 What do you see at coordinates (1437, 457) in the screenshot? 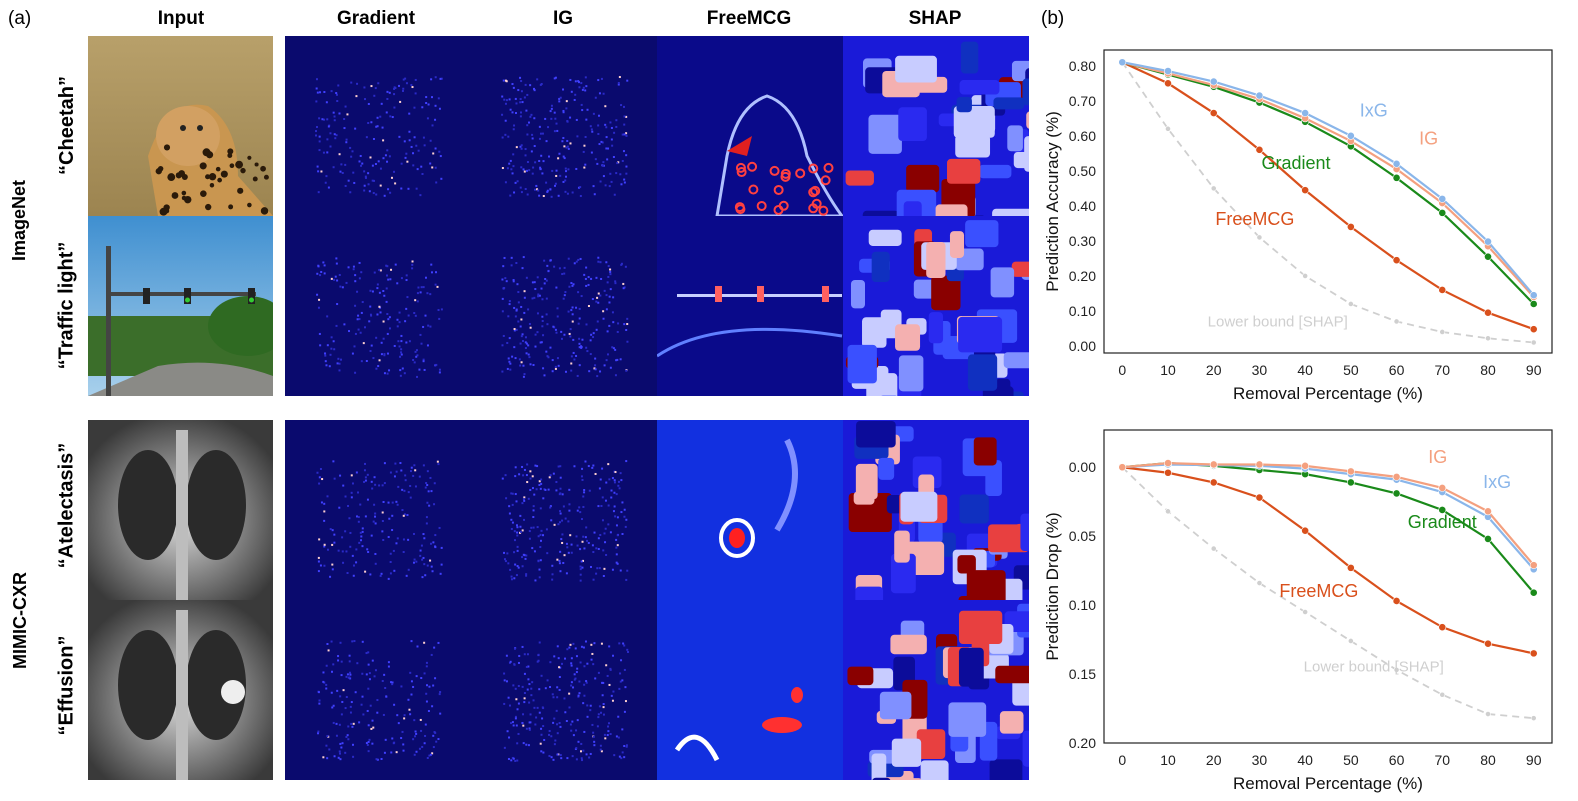
I see `drop-annotation-ig: IG` at bounding box center [1437, 457].